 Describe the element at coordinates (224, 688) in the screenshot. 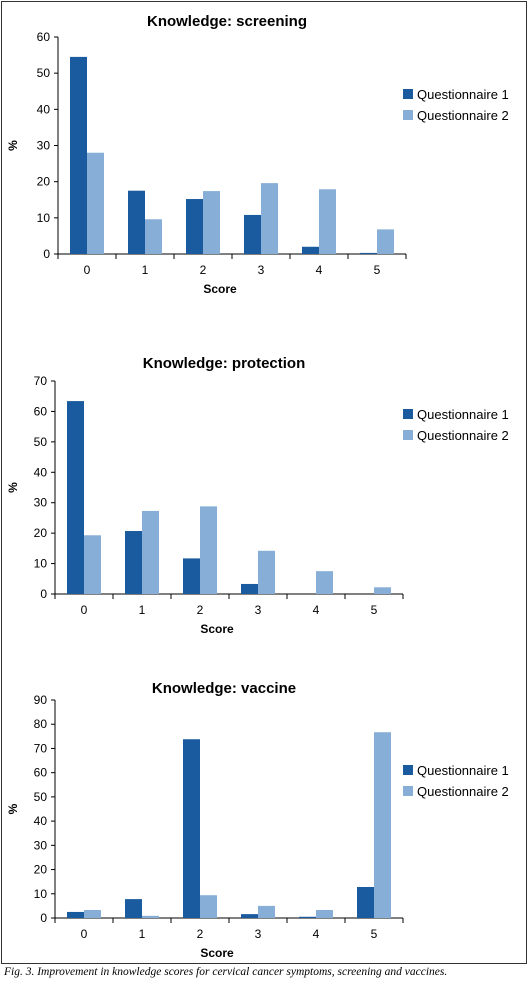

I see `chart-title: Knowledge: vaccine` at that location.